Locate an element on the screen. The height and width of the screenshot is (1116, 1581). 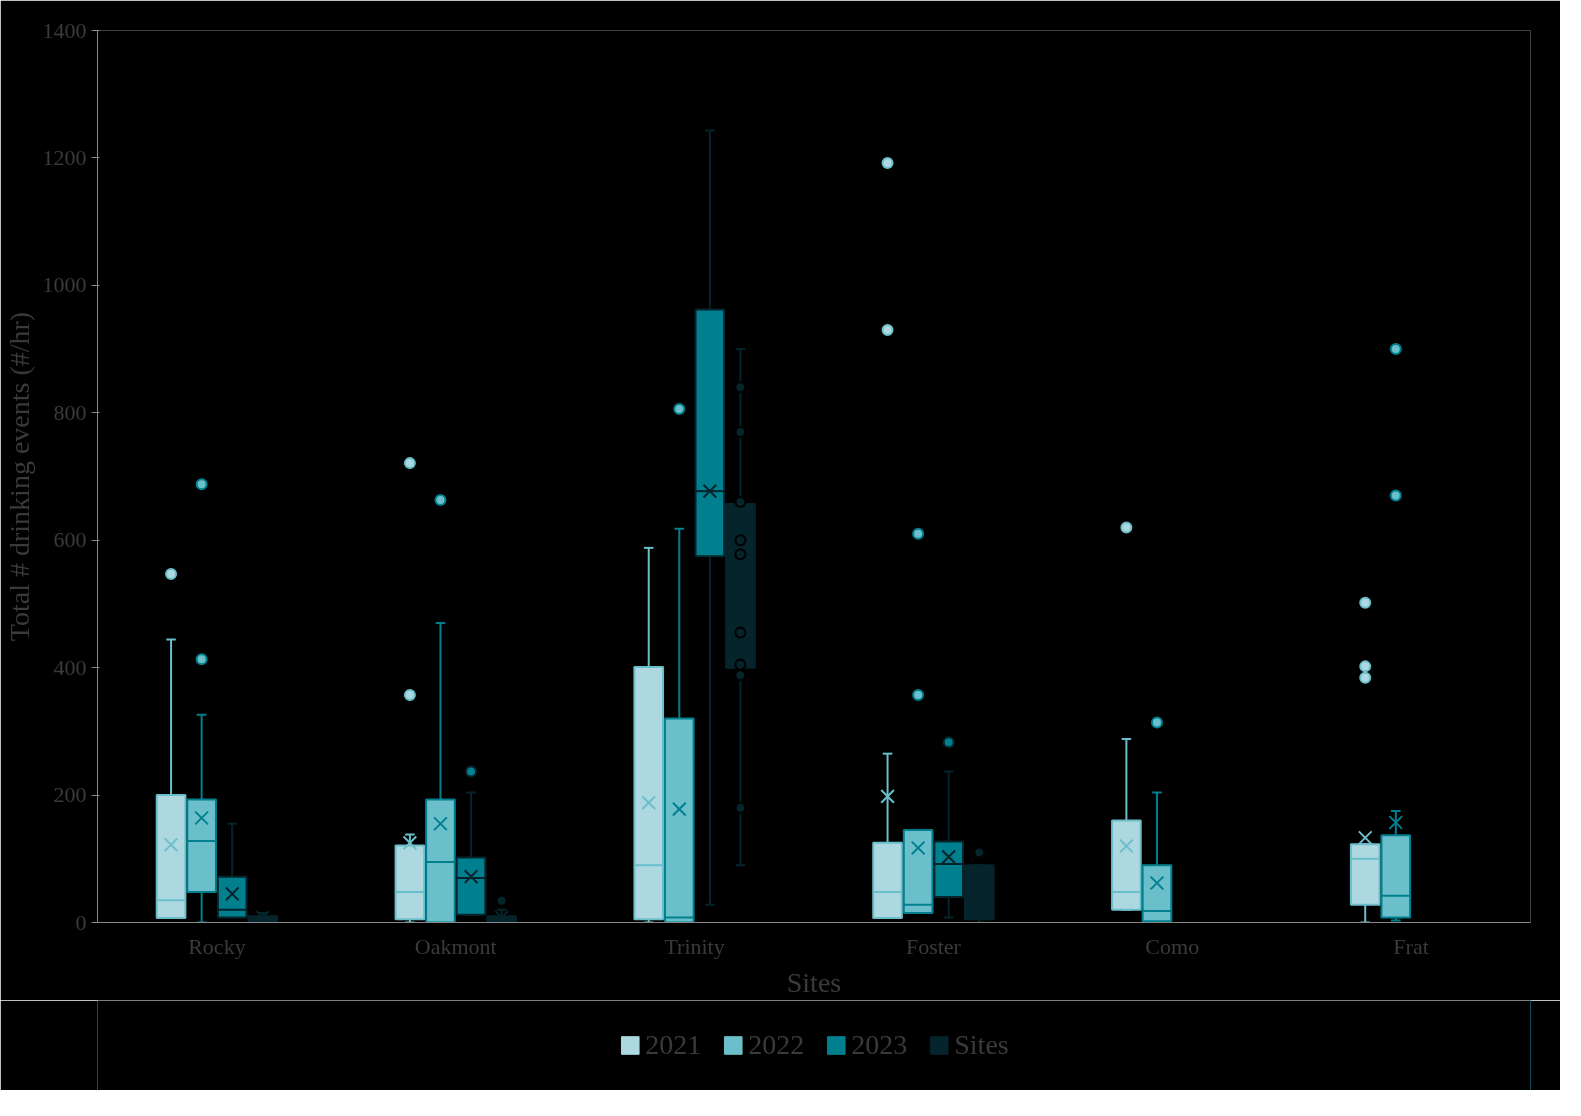
y-tick-label: 400 is located at coordinates (70, 667).